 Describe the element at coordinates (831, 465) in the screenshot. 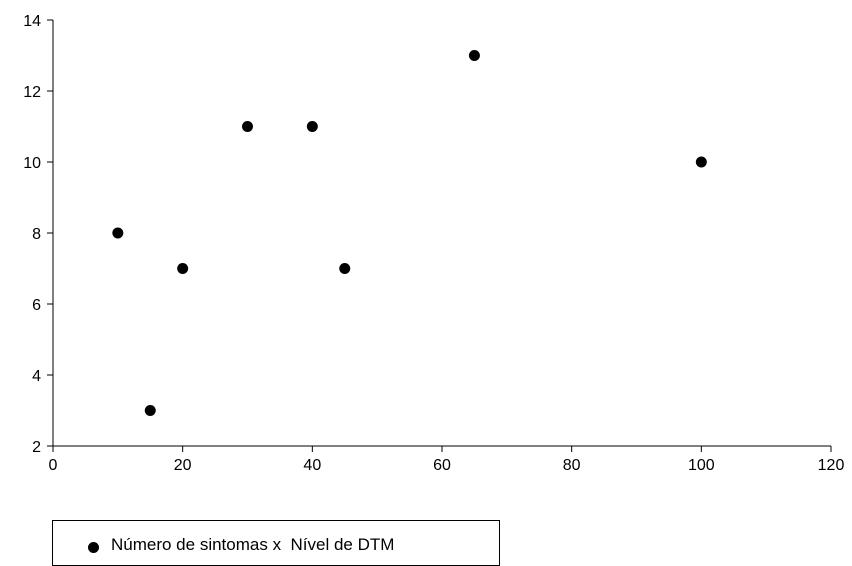

I see `x-tick-label: 120` at that location.